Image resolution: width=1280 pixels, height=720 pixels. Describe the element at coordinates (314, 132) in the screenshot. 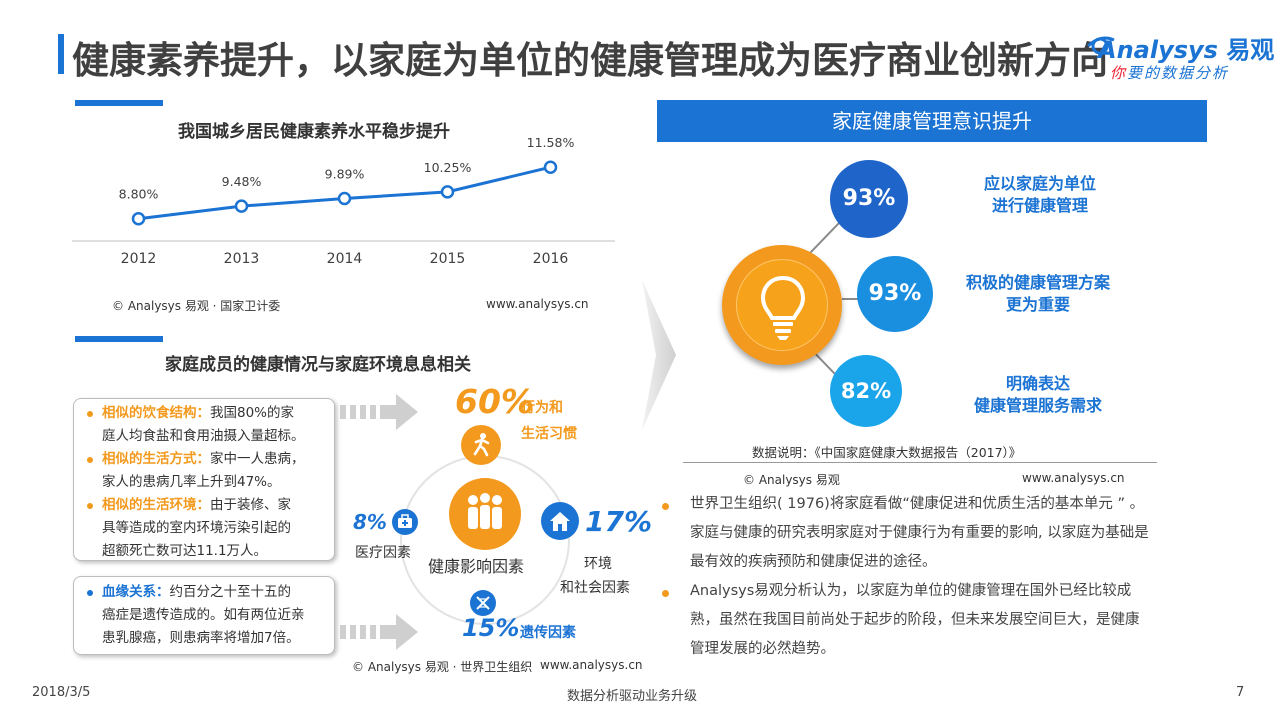

I see `line-chart-title: 我国城乡居民健康素养水平稳步提升` at that location.